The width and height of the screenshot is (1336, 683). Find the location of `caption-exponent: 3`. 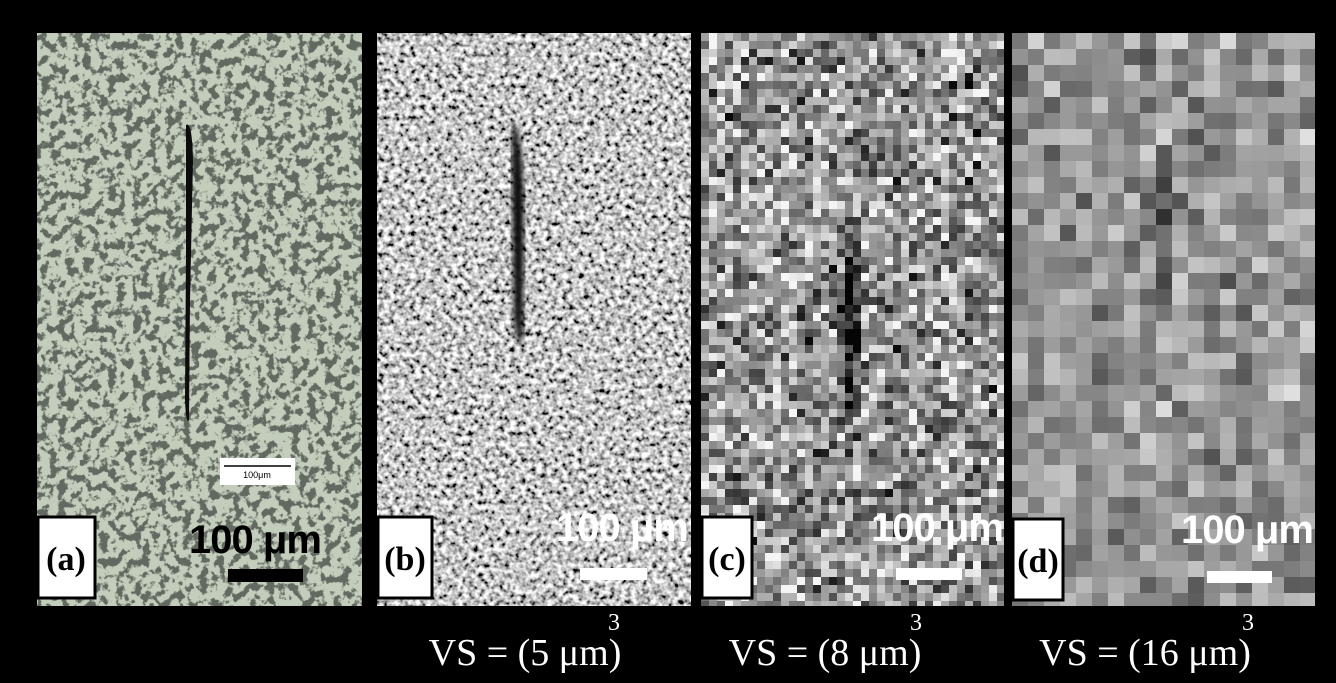

caption-exponent: 3 is located at coordinates (614, 623).